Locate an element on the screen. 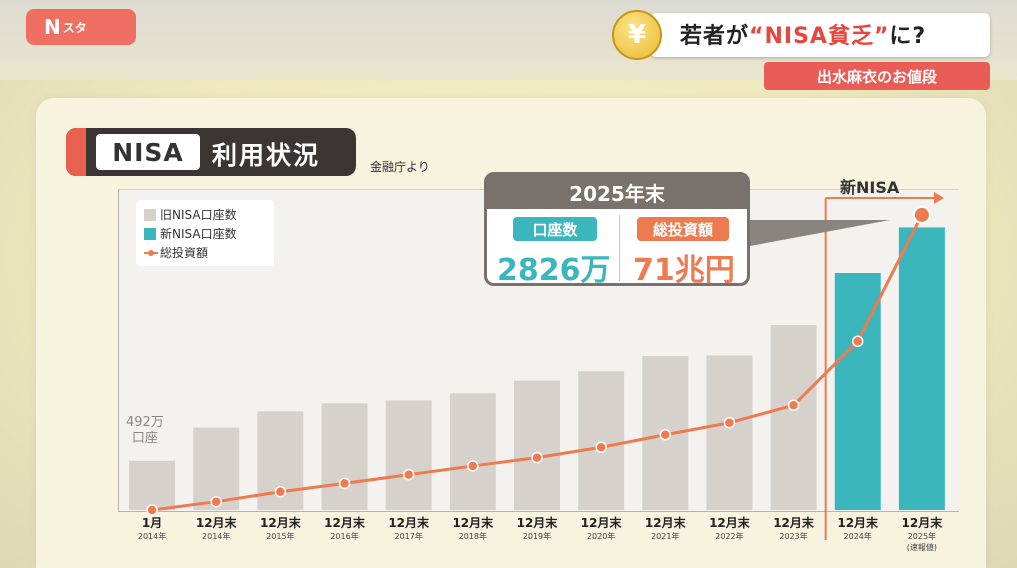  x-tick-month-2: 12月末 is located at coordinates (280, 523).